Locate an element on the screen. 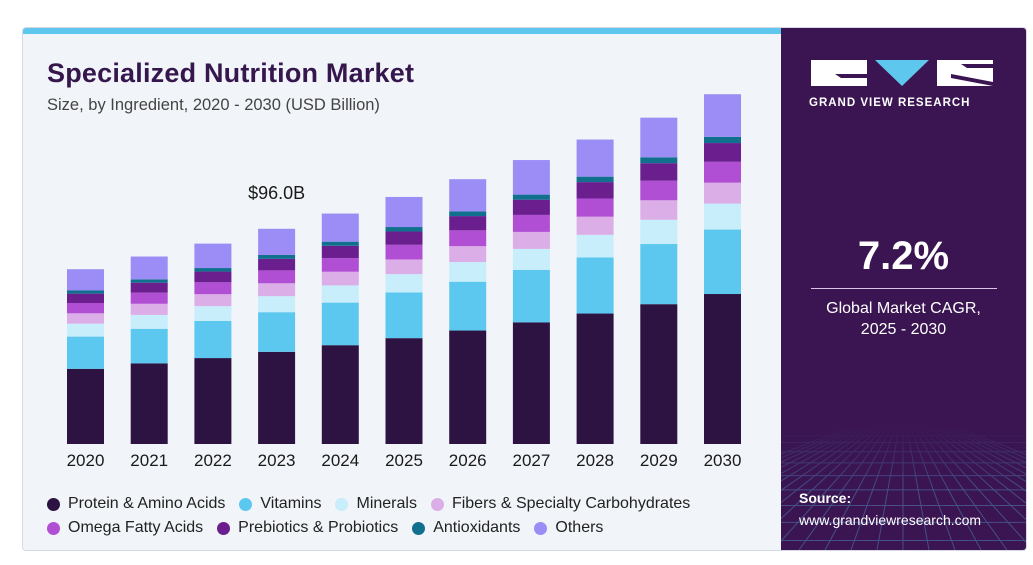 The width and height of the screenshot is (1033, 565). legend-label: Protein & Amino Acids is located at coordinates (147, 503).